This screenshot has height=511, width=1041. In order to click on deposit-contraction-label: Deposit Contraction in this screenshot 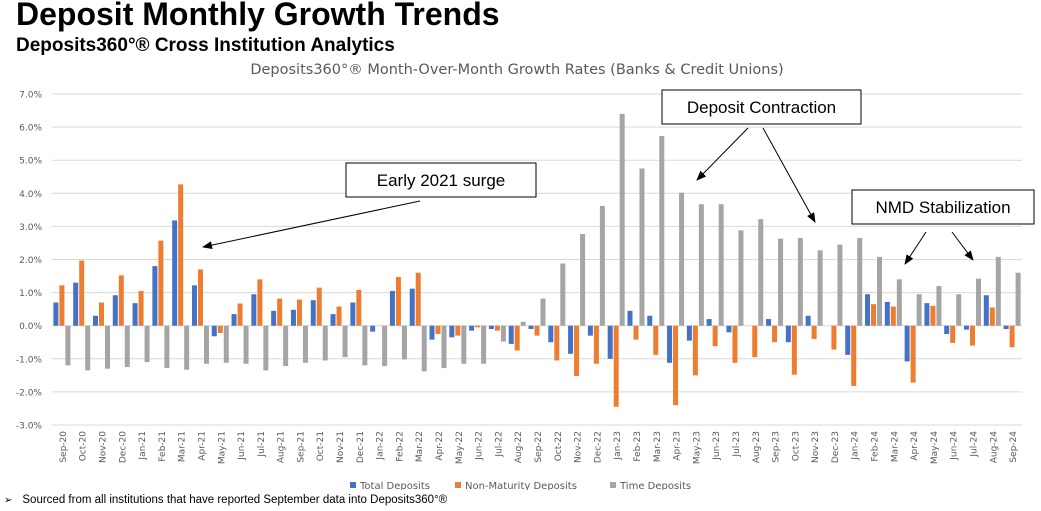, I will do `click(761, 107)`.